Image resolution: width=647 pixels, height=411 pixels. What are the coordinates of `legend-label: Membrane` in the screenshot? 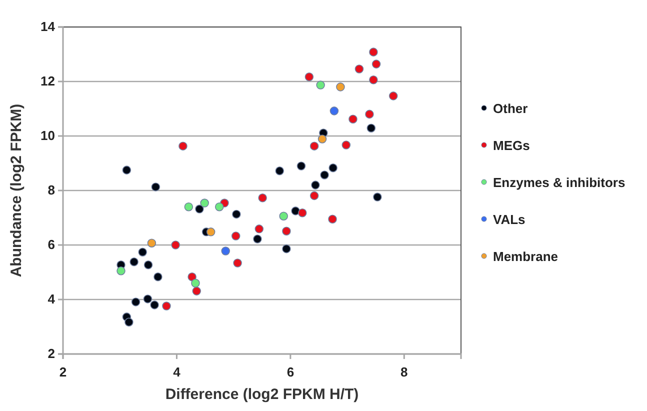 It's located at (525, 256).